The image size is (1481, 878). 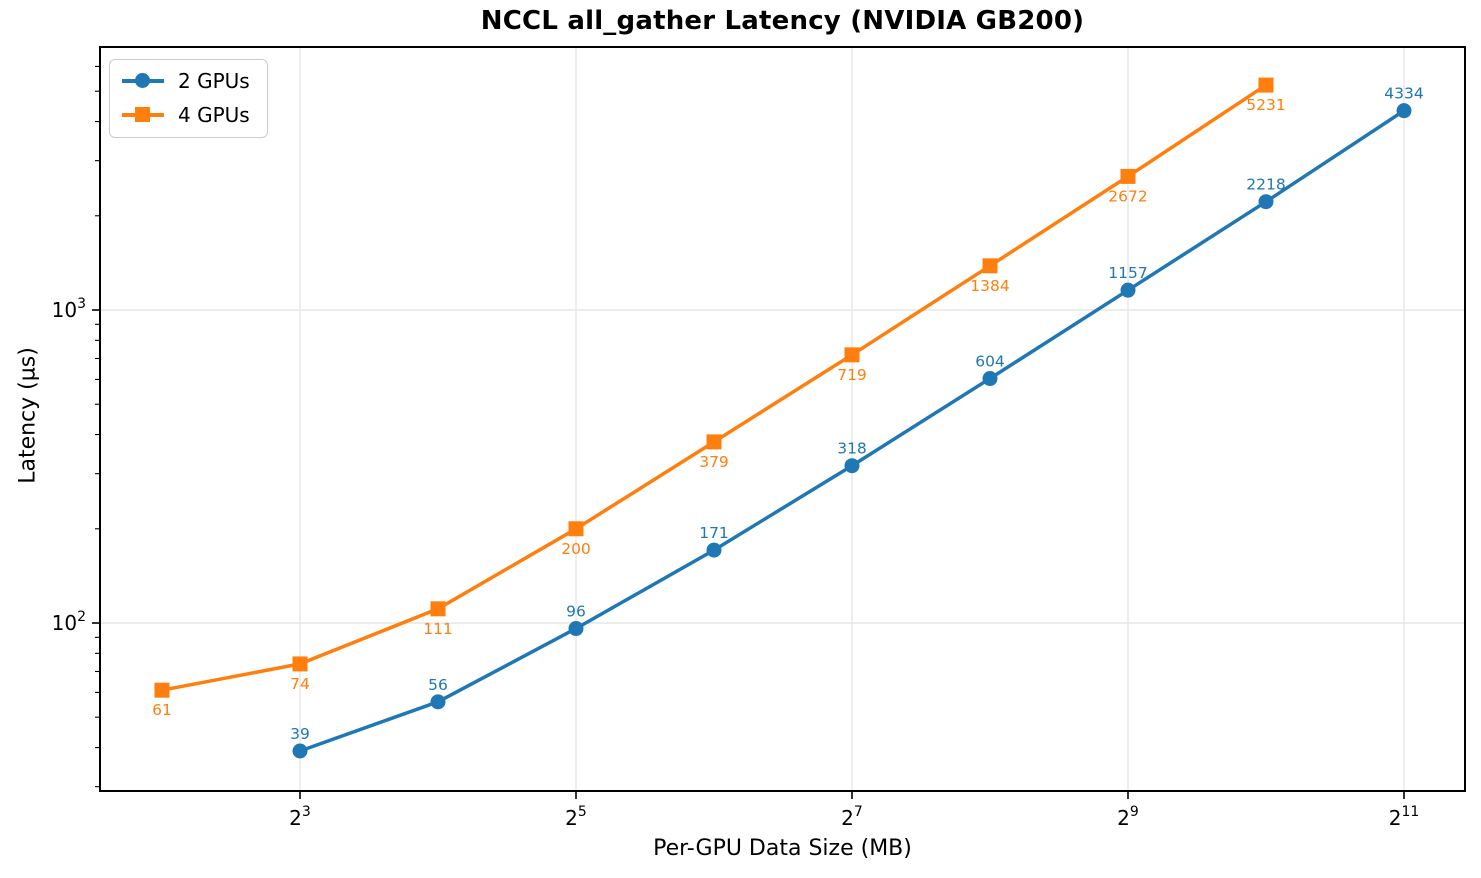 I want to click on y-tick-label: 103, so click(x=69, y=309).